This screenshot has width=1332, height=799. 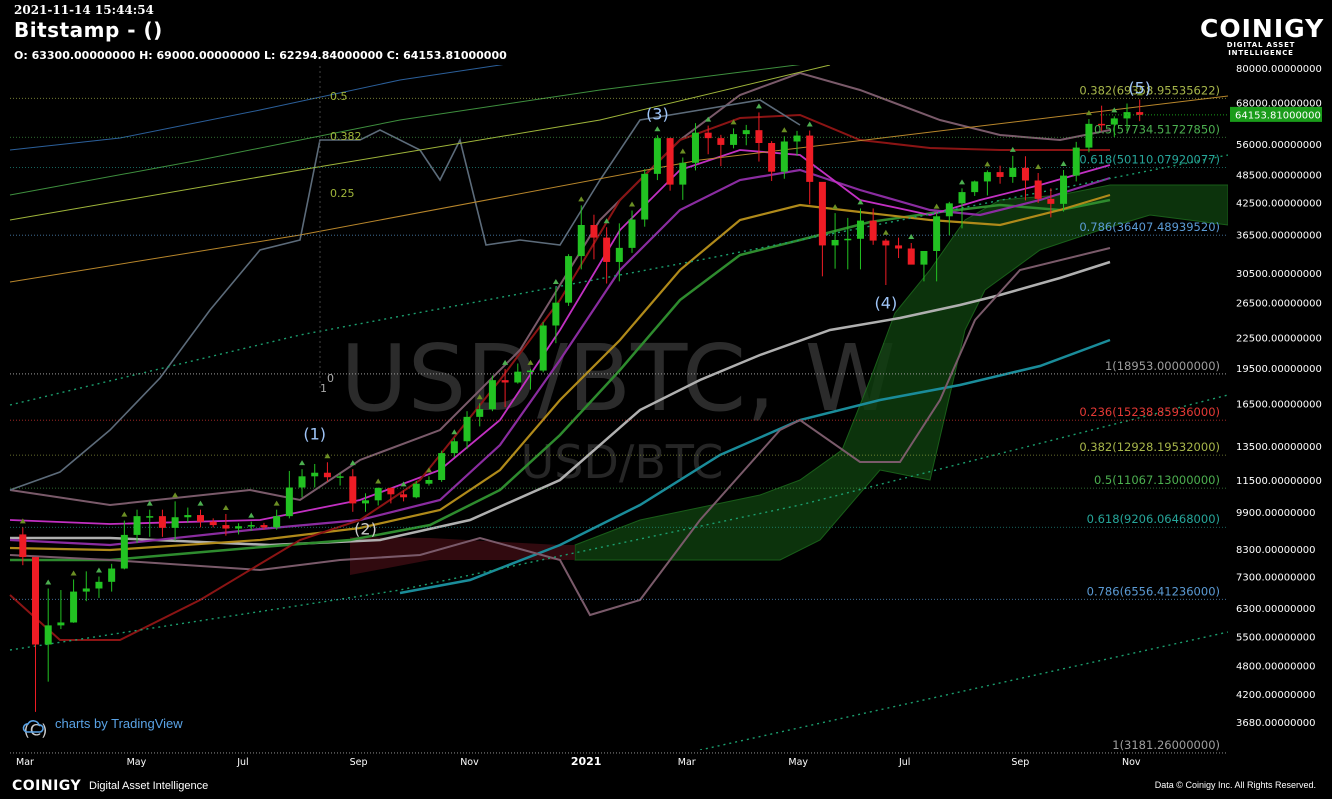 I want to click on fib-label: 0.618(9206.06468000), so click(x=1153, y=519).